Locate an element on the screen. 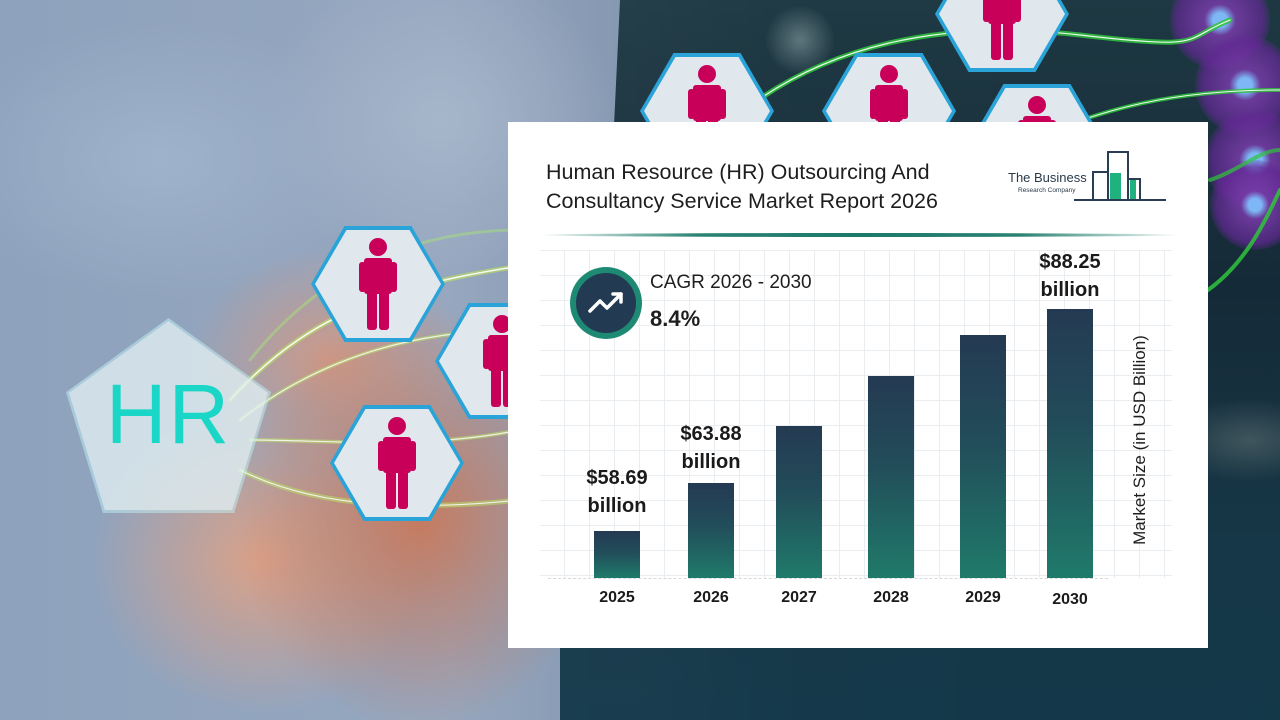 Image resolution: width=1280 pixels, height=720 pixels. x-tick-2030: 2030 is located at coordinates (1070, 599).